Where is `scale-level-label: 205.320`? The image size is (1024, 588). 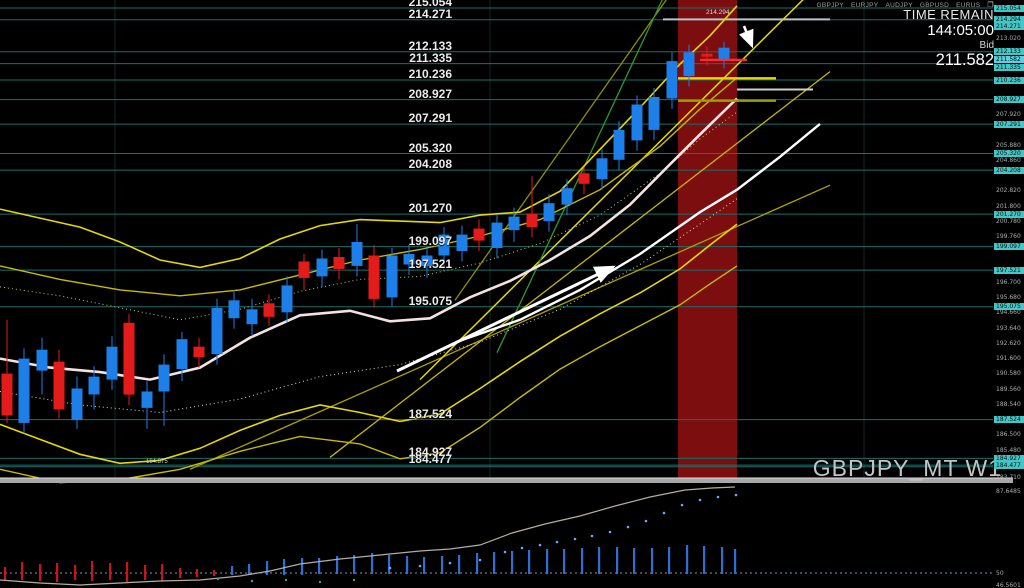 scale-level-label: 205.320 is located at coordinates (1009, 153).